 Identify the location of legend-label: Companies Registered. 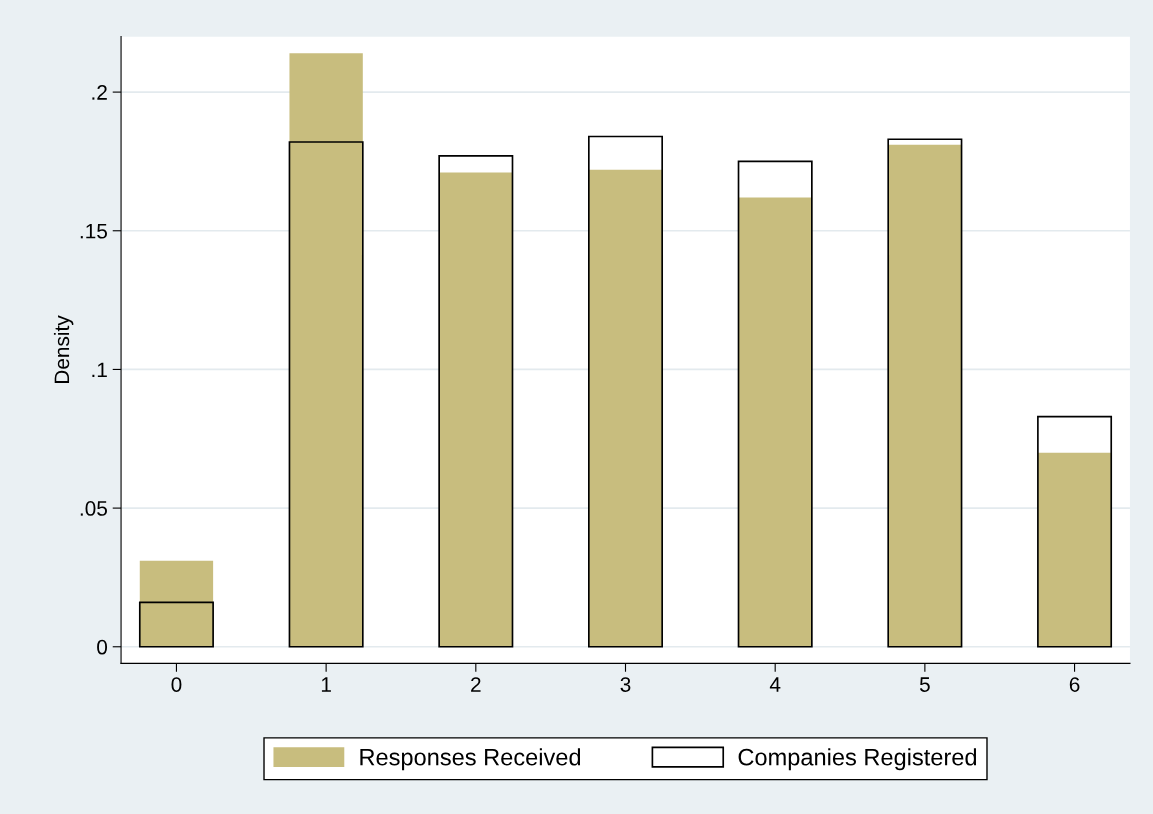
(857, 759).